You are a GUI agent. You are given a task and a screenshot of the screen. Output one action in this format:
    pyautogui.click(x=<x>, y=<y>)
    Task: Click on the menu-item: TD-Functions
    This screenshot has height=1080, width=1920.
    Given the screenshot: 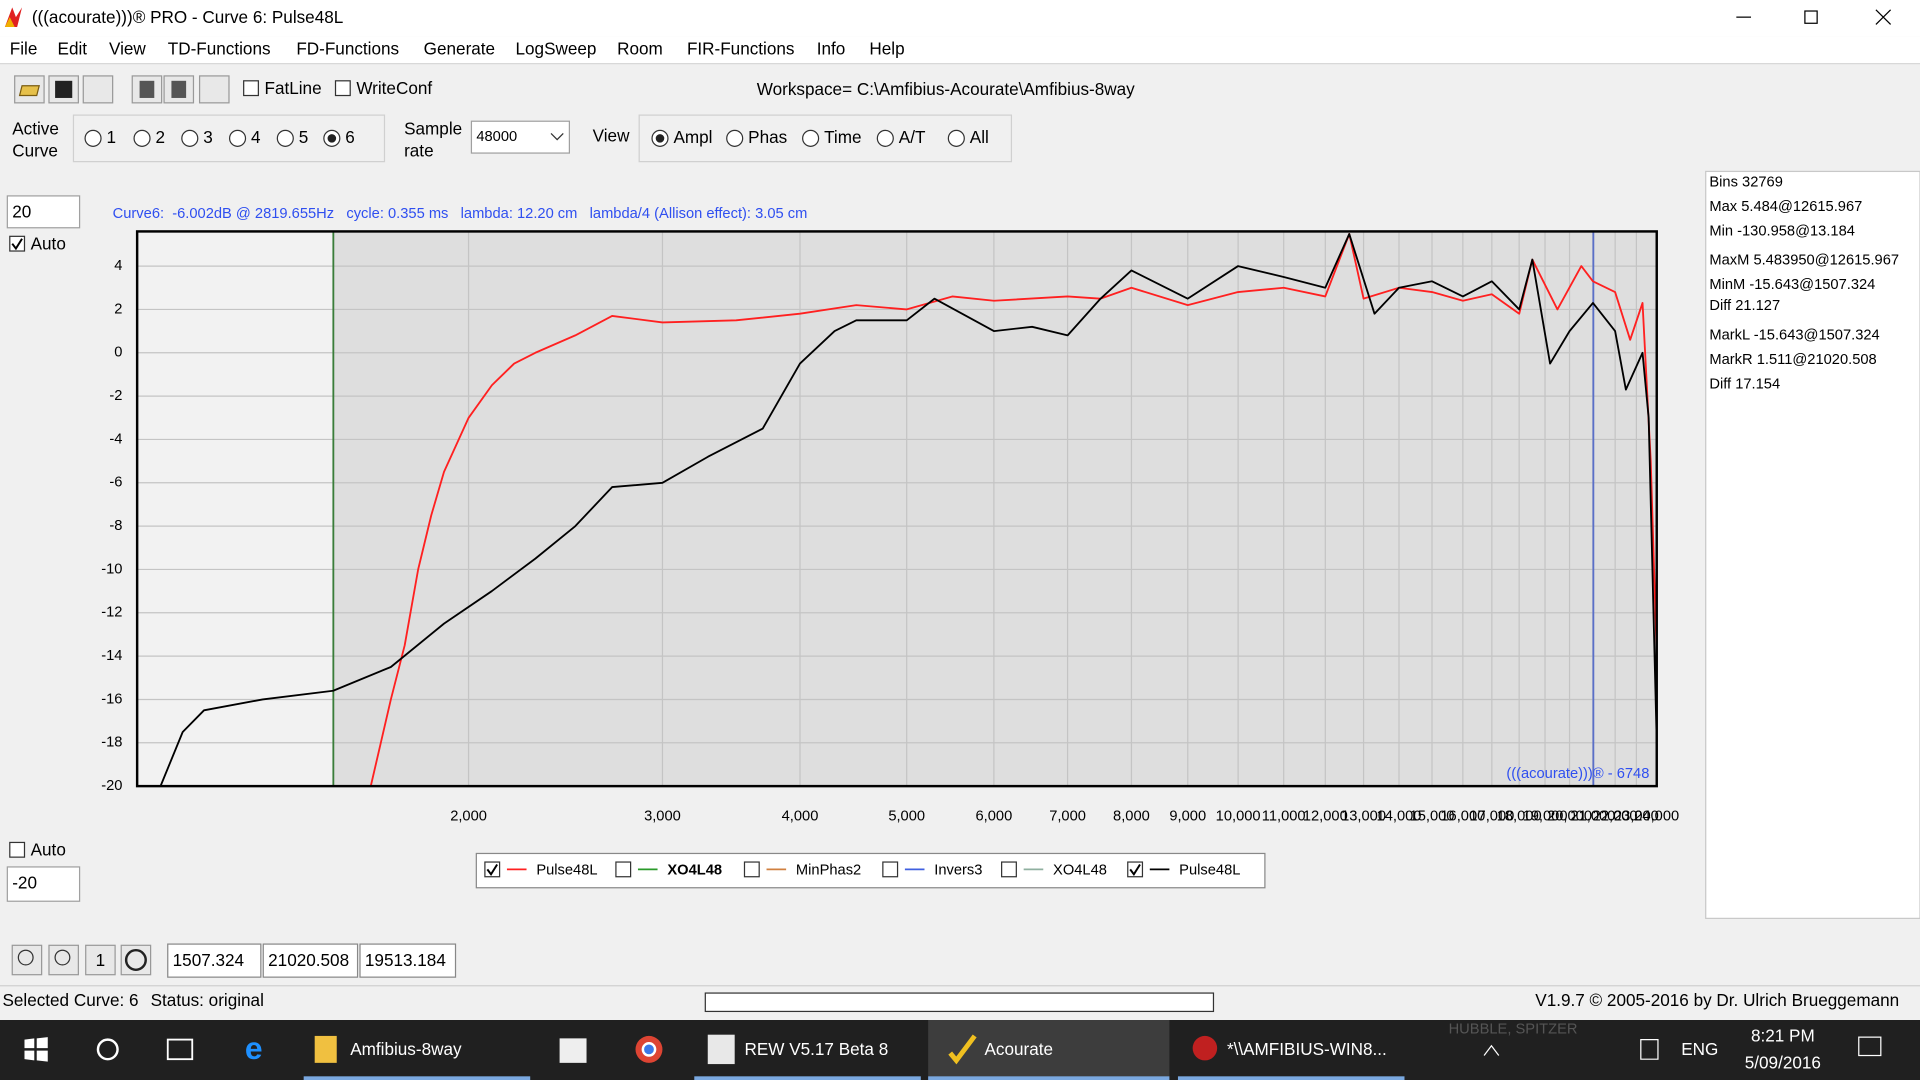 What is the action you would take?
    pyautogui.click(x=219, y=49)
    